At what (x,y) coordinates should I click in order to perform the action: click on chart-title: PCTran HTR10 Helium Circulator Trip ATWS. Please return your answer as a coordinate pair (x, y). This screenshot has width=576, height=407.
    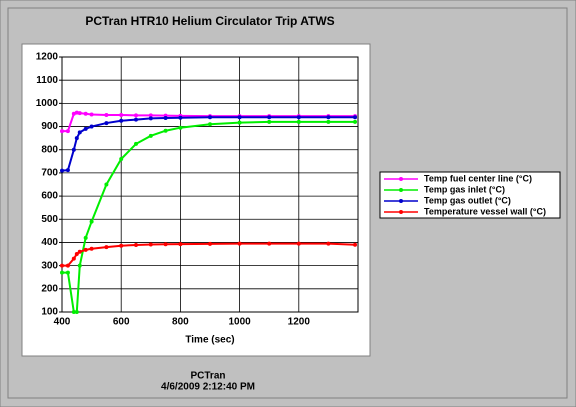
    Looking at the image, I should click on (209, 21).